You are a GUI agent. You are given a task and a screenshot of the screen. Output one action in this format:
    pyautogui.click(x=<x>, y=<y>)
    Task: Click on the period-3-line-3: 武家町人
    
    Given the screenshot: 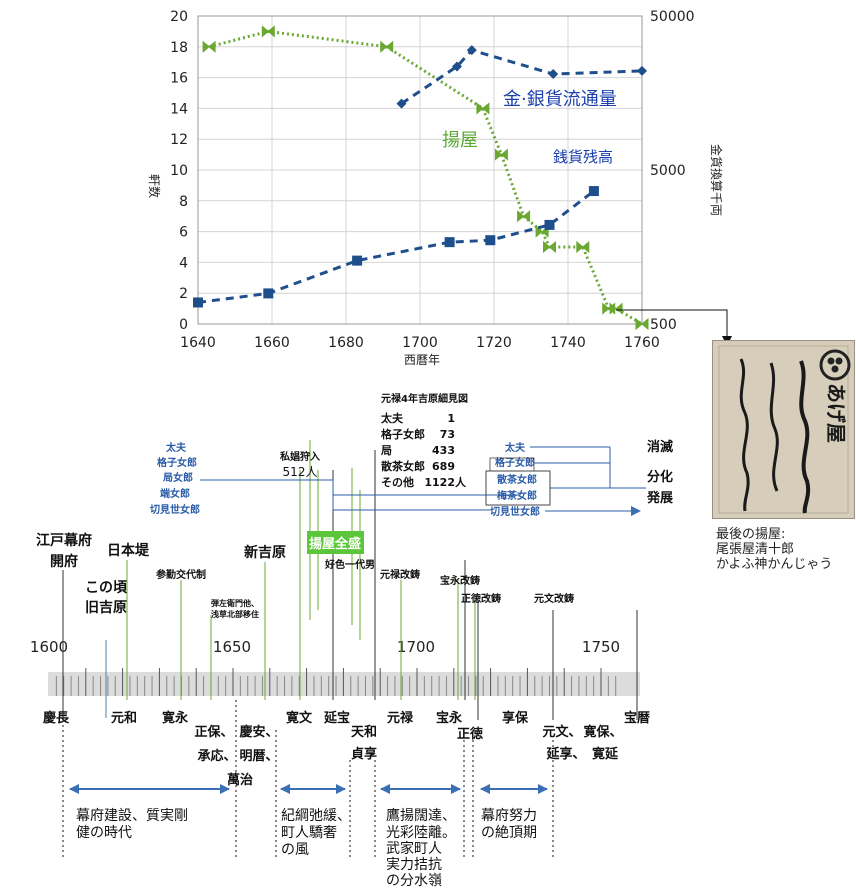 What is the action you would take?
    pyautogui.click(x=414, y=848)
    